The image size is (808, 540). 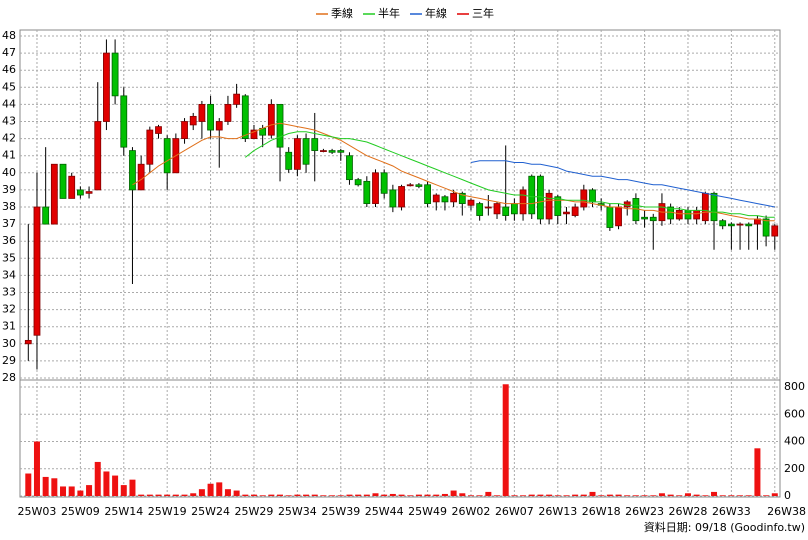 I want to click on legend-label: 季線, so click(x=342, y=13).